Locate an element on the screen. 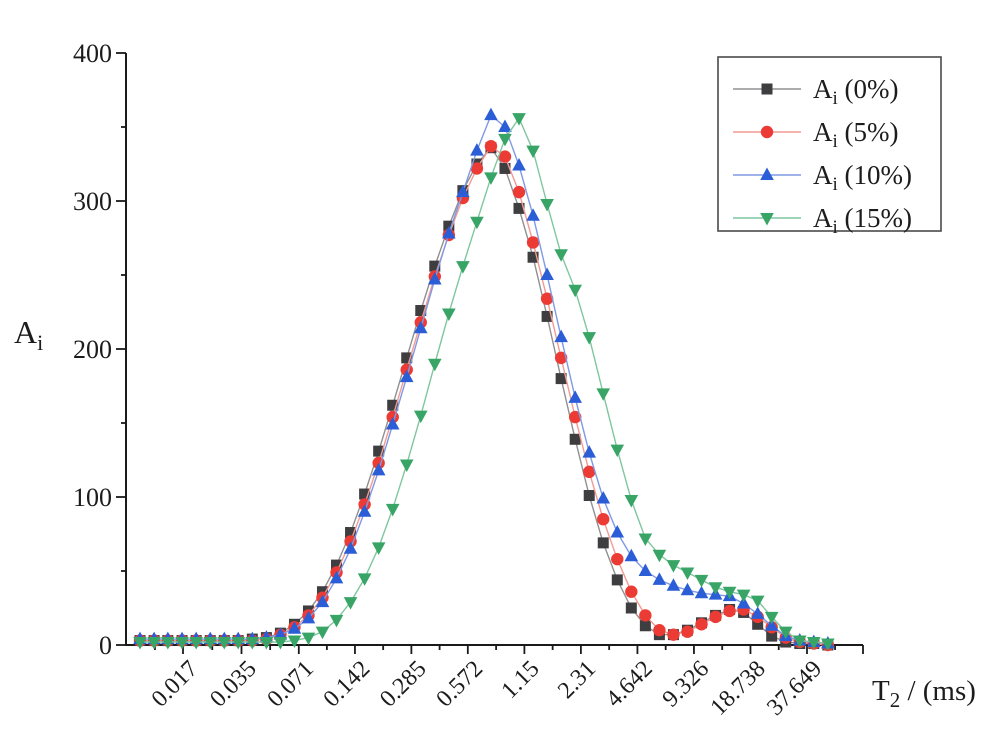 The width and height of the screenshot is (1000, 748). y-tick-label: 300 is located at coordinates (92, 201).